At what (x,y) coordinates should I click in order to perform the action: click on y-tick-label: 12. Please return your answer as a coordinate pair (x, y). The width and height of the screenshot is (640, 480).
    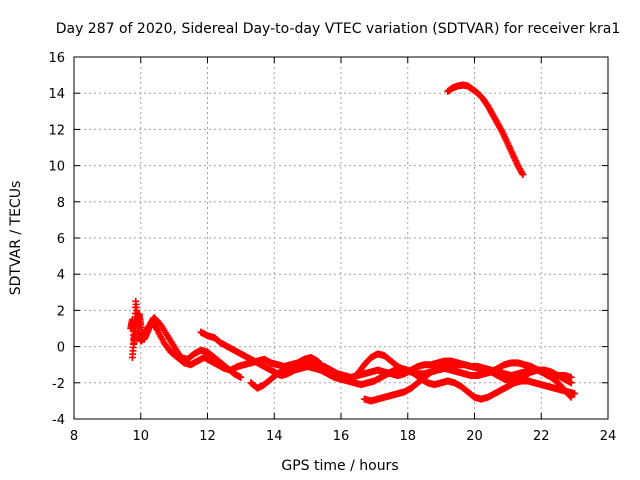
    Looking at the image, I should click on (56, 130).